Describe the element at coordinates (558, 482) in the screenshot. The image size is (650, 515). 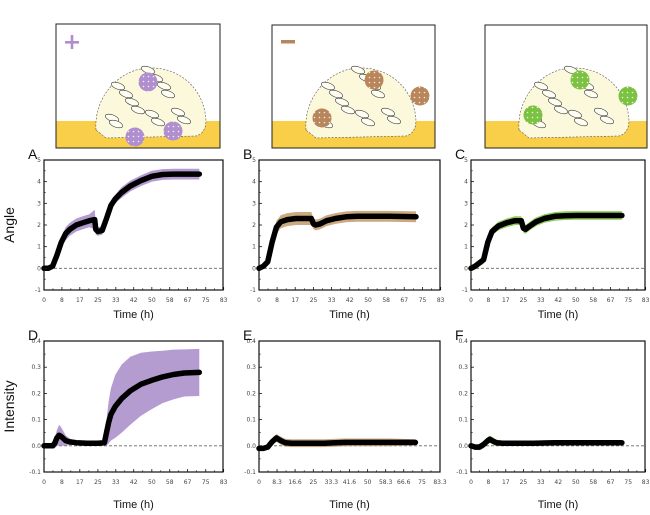
I see `x-tick-label: 42` at that location.